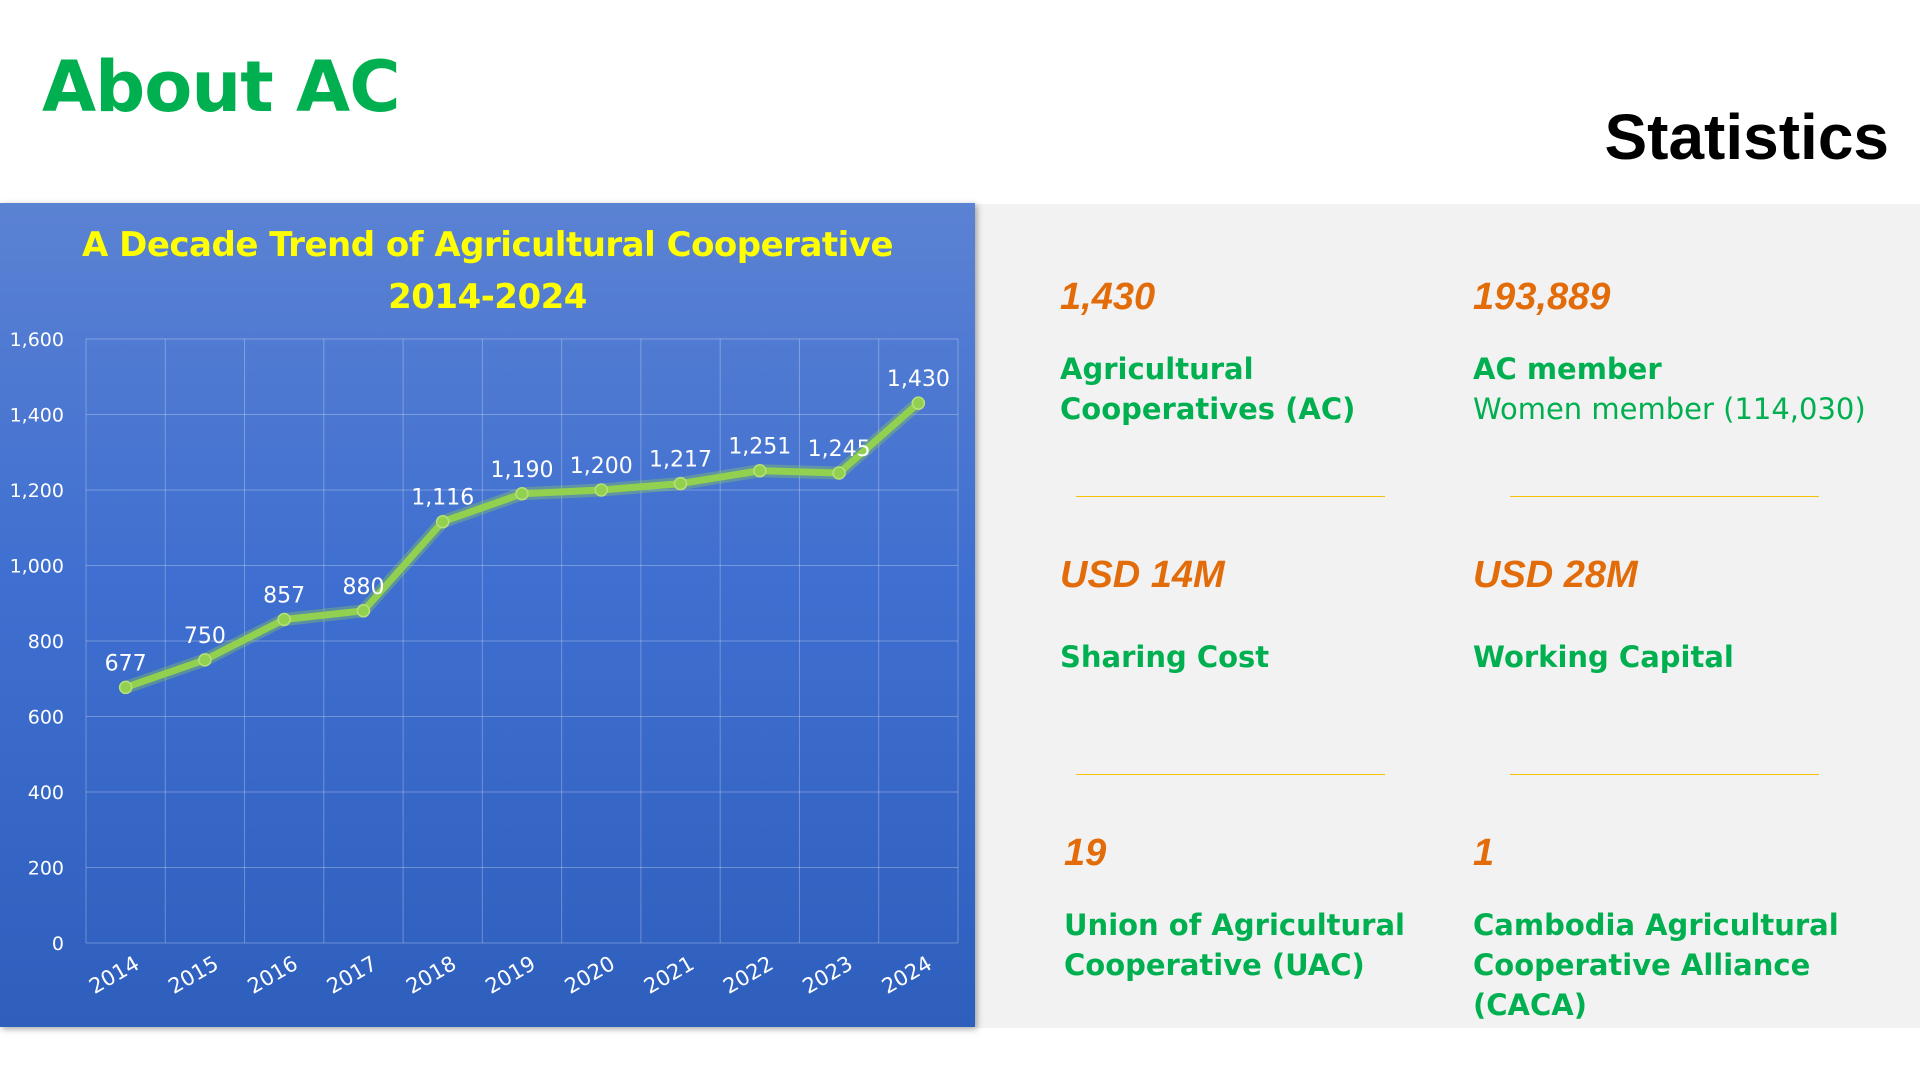  Describe the element at coordinates (522, 470) in the screenshot. I see `data-label: 1,190` at that location.